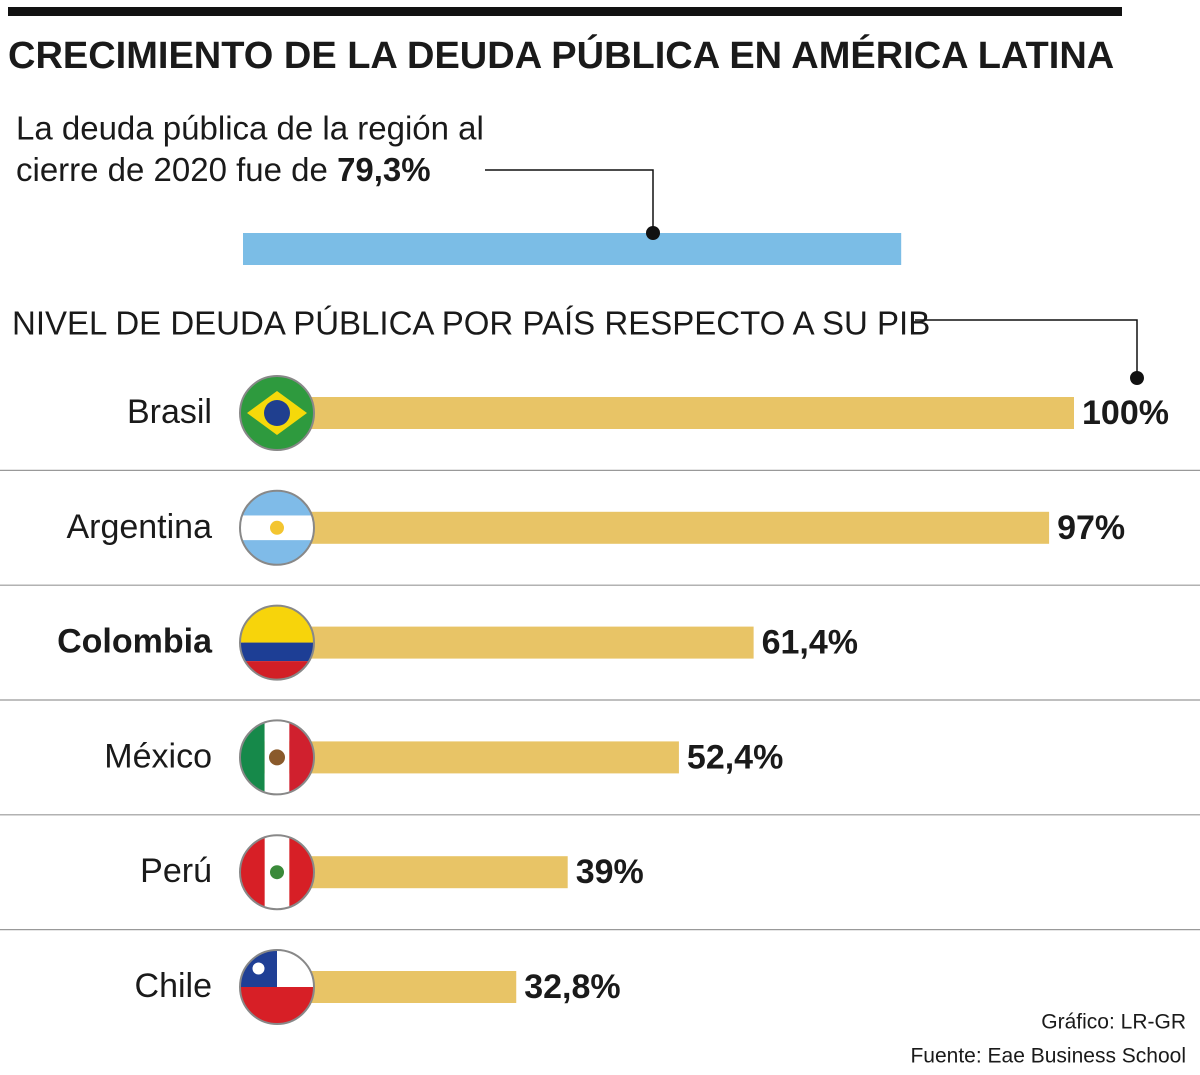 Image resolution: width=1200 pixels, height=1075 pixels. Describe the element at coordinates (1125, 413) in the screenshot. I see `value-label: 100%` at that location.